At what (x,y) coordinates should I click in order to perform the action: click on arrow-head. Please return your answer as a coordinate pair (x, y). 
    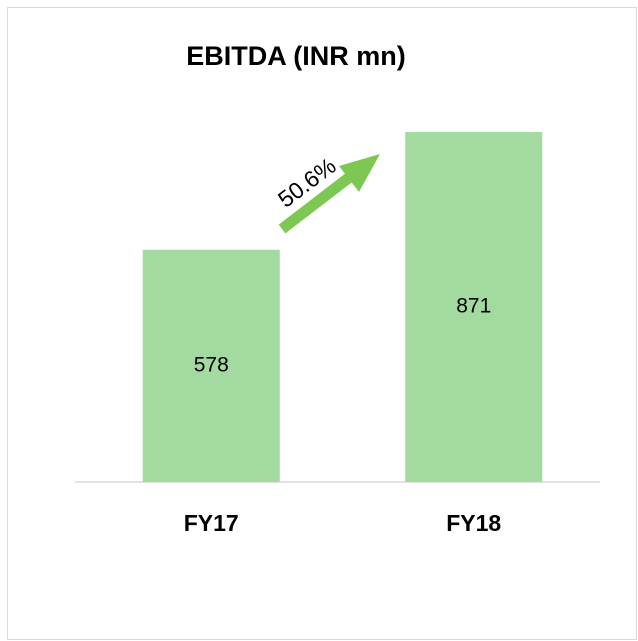
    Looking at the image, I should click on (359, 173).